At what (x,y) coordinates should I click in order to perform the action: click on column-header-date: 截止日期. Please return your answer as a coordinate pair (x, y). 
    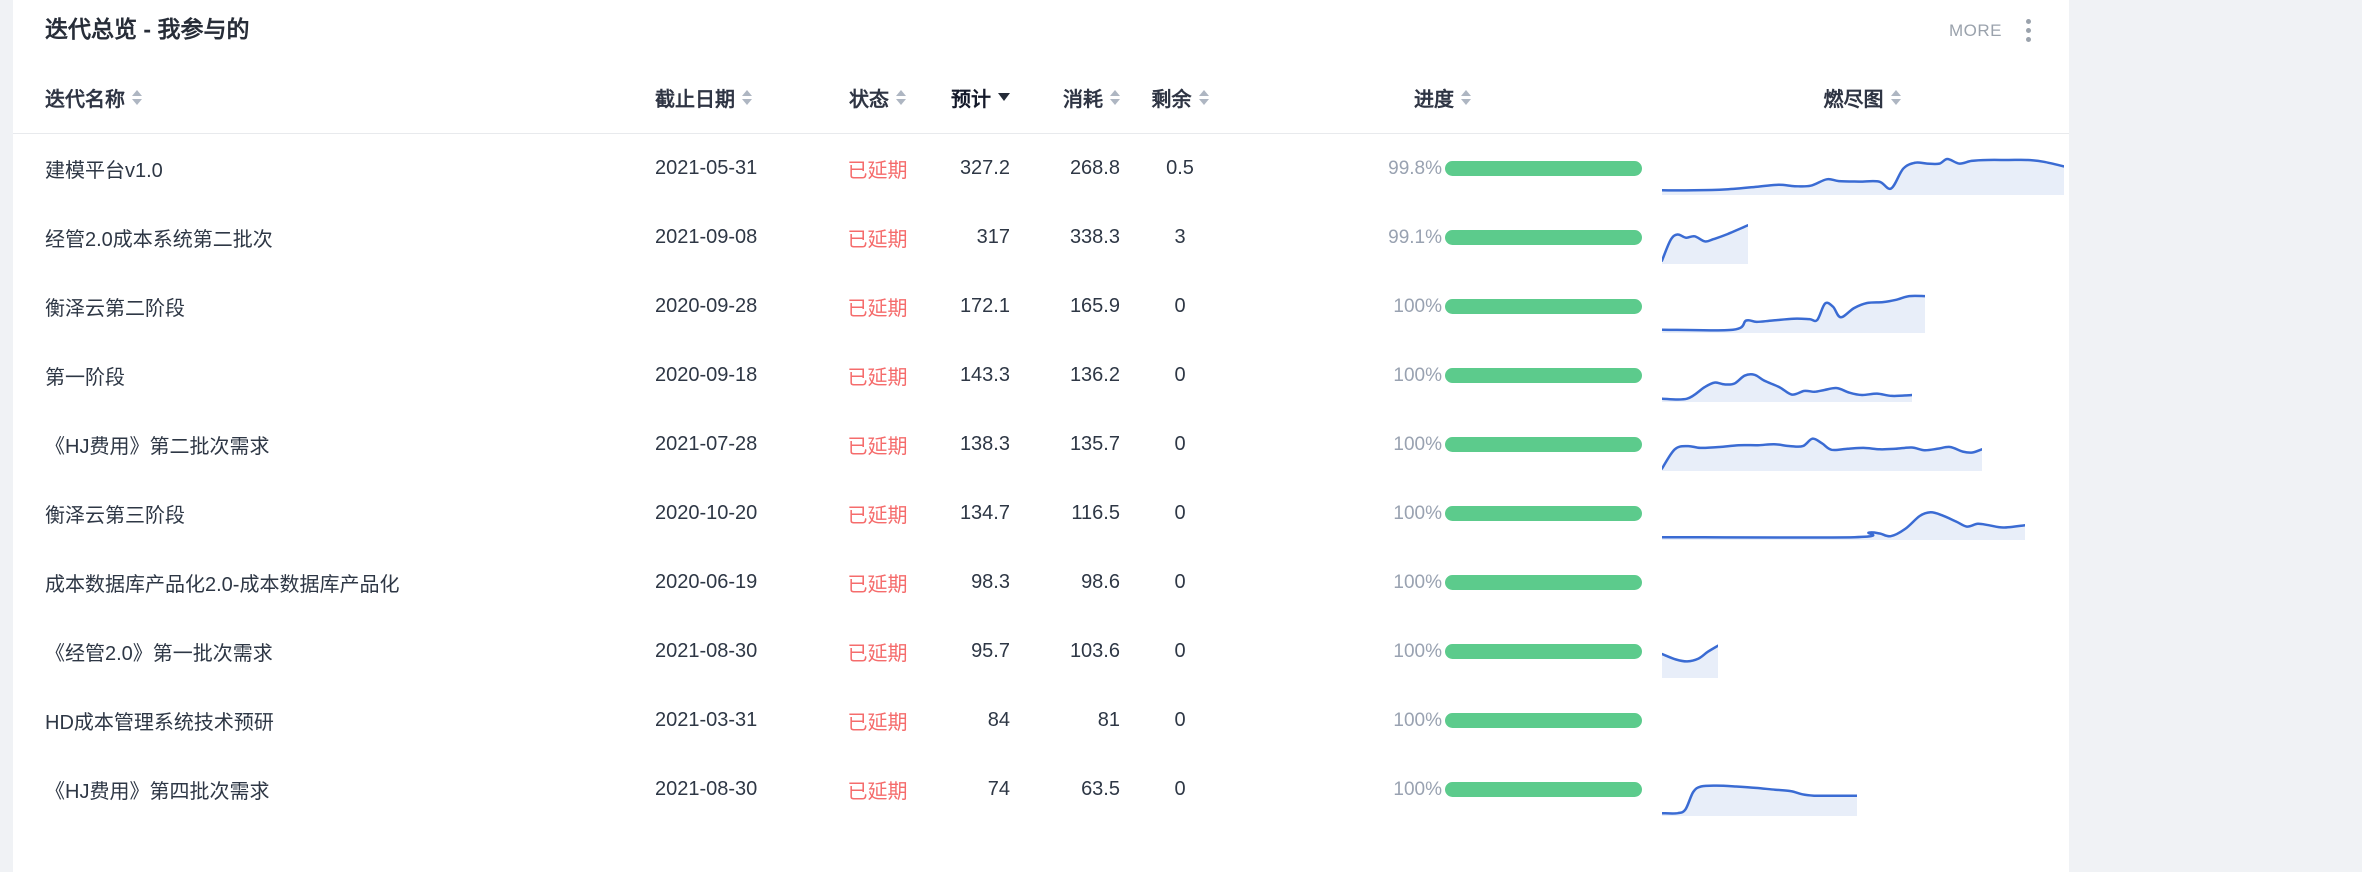
    Looking at the image, I should click on (725, 97).